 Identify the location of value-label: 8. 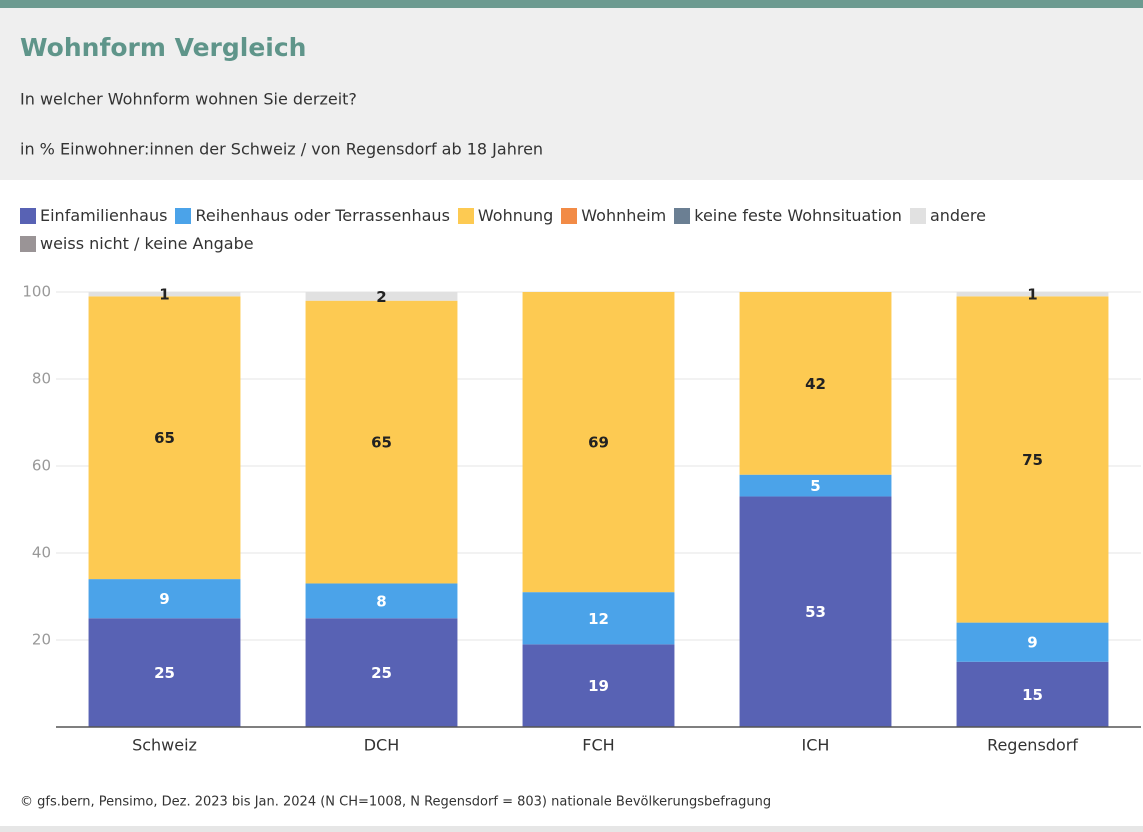
(381, 601).